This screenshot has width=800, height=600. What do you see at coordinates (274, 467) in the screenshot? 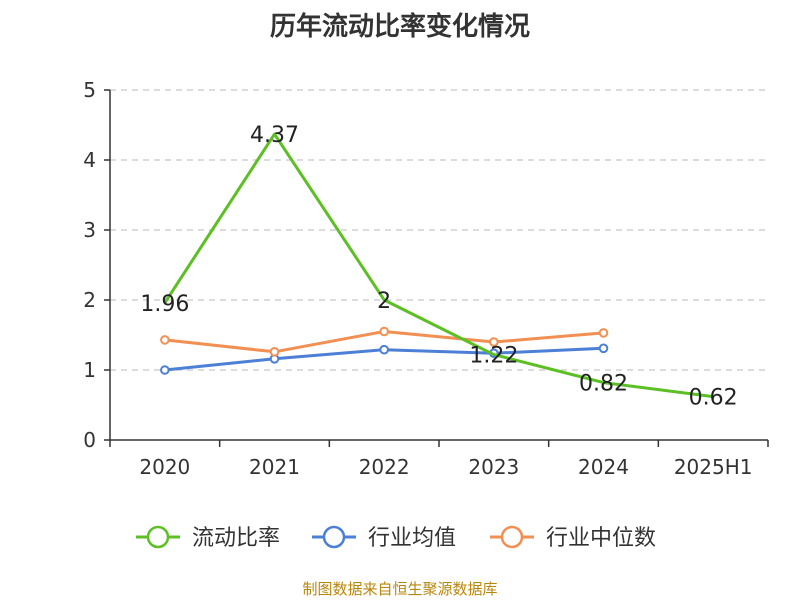
I see `x-tick-label: 2021` at bounding box center [274, 467].